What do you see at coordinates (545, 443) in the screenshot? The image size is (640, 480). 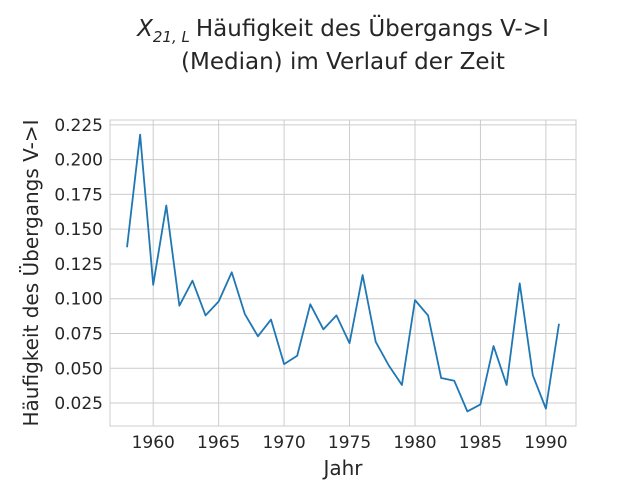 I see `x-tick-label: 1990` at bounding box center [545, 443].